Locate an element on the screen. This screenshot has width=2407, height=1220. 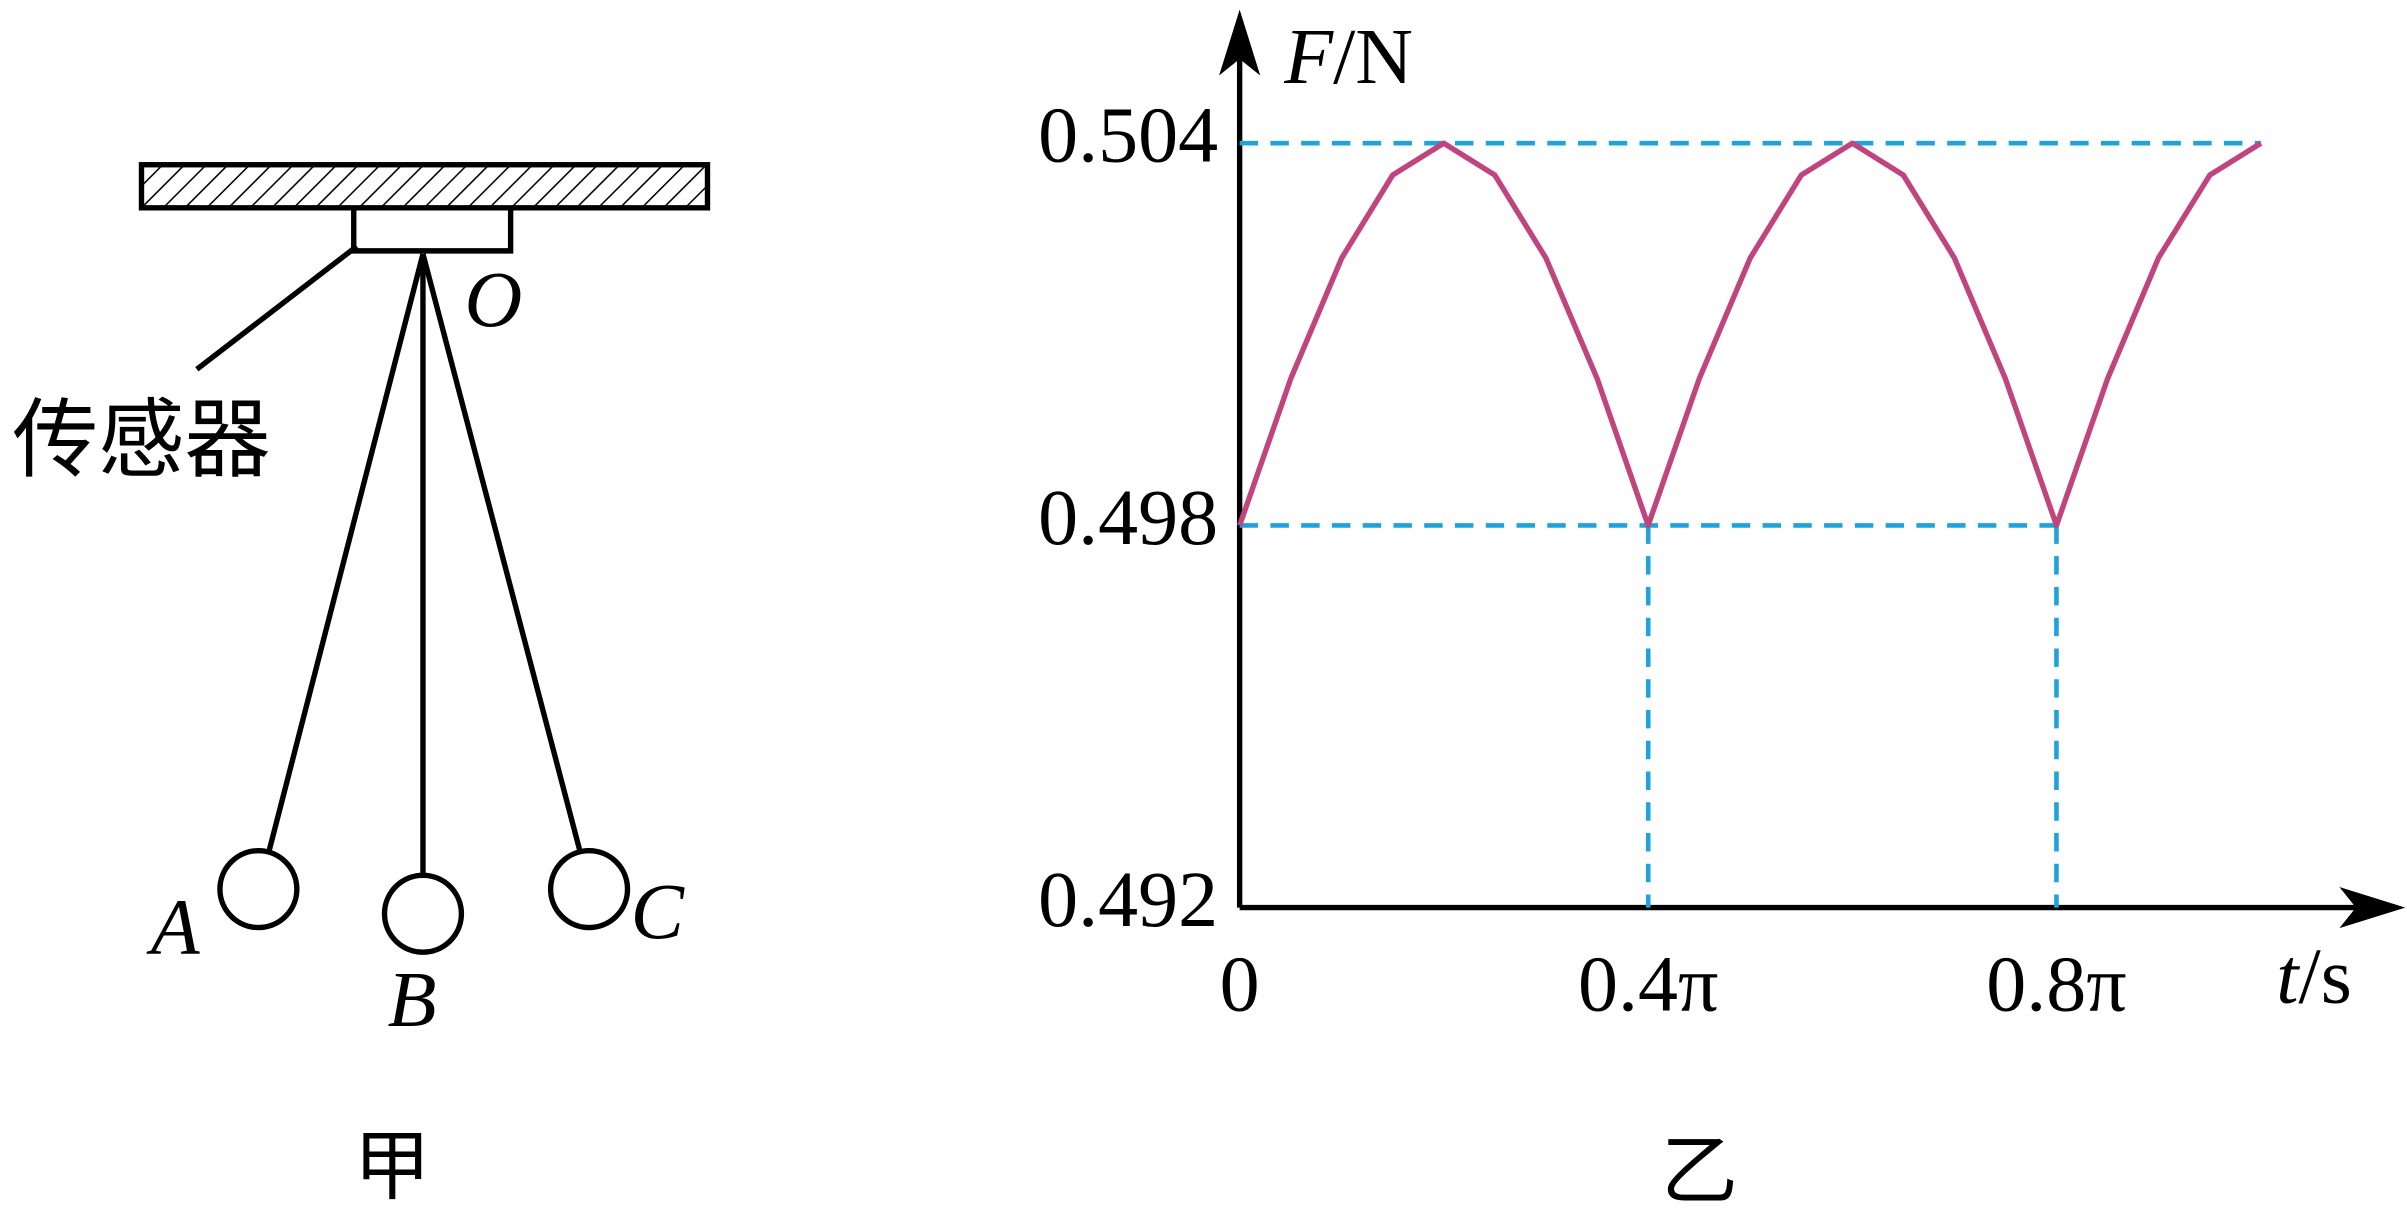
sensor-box is located at coordinates (432, 230).